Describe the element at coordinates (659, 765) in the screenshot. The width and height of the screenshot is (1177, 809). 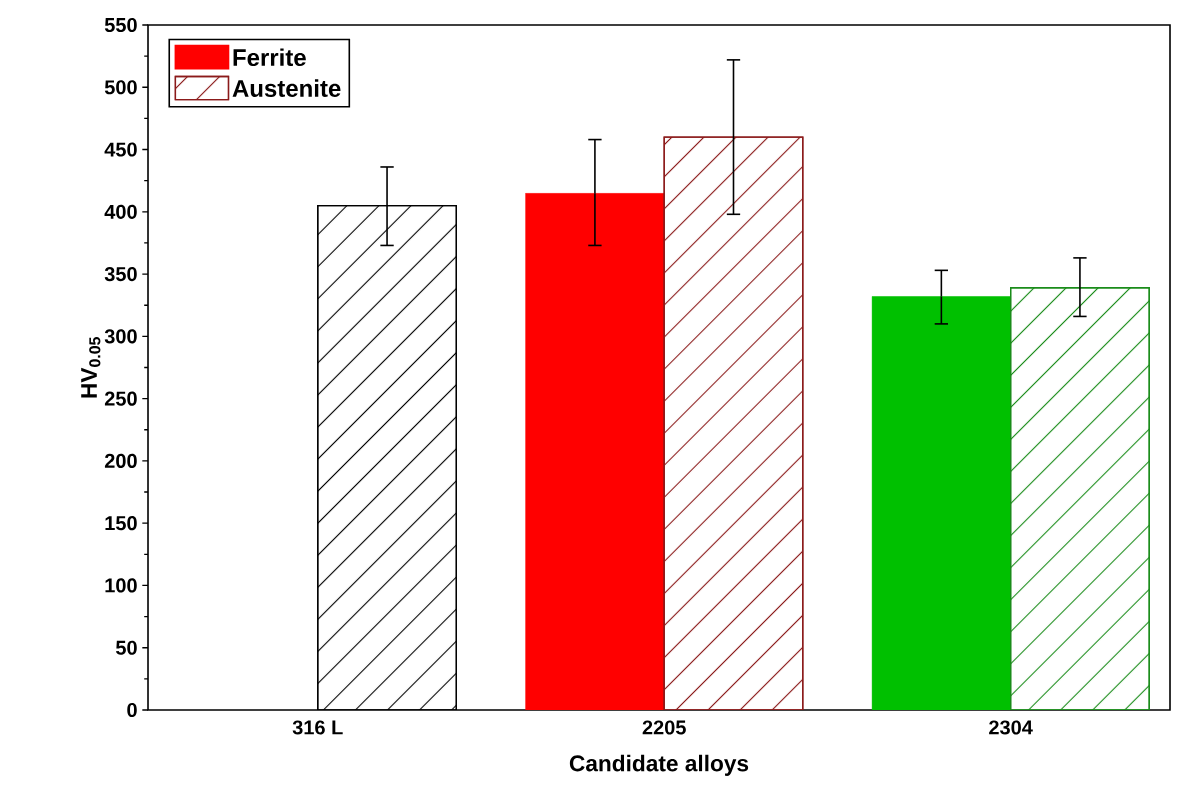
I see `x-axis-title: Candidate alloys` at that location.